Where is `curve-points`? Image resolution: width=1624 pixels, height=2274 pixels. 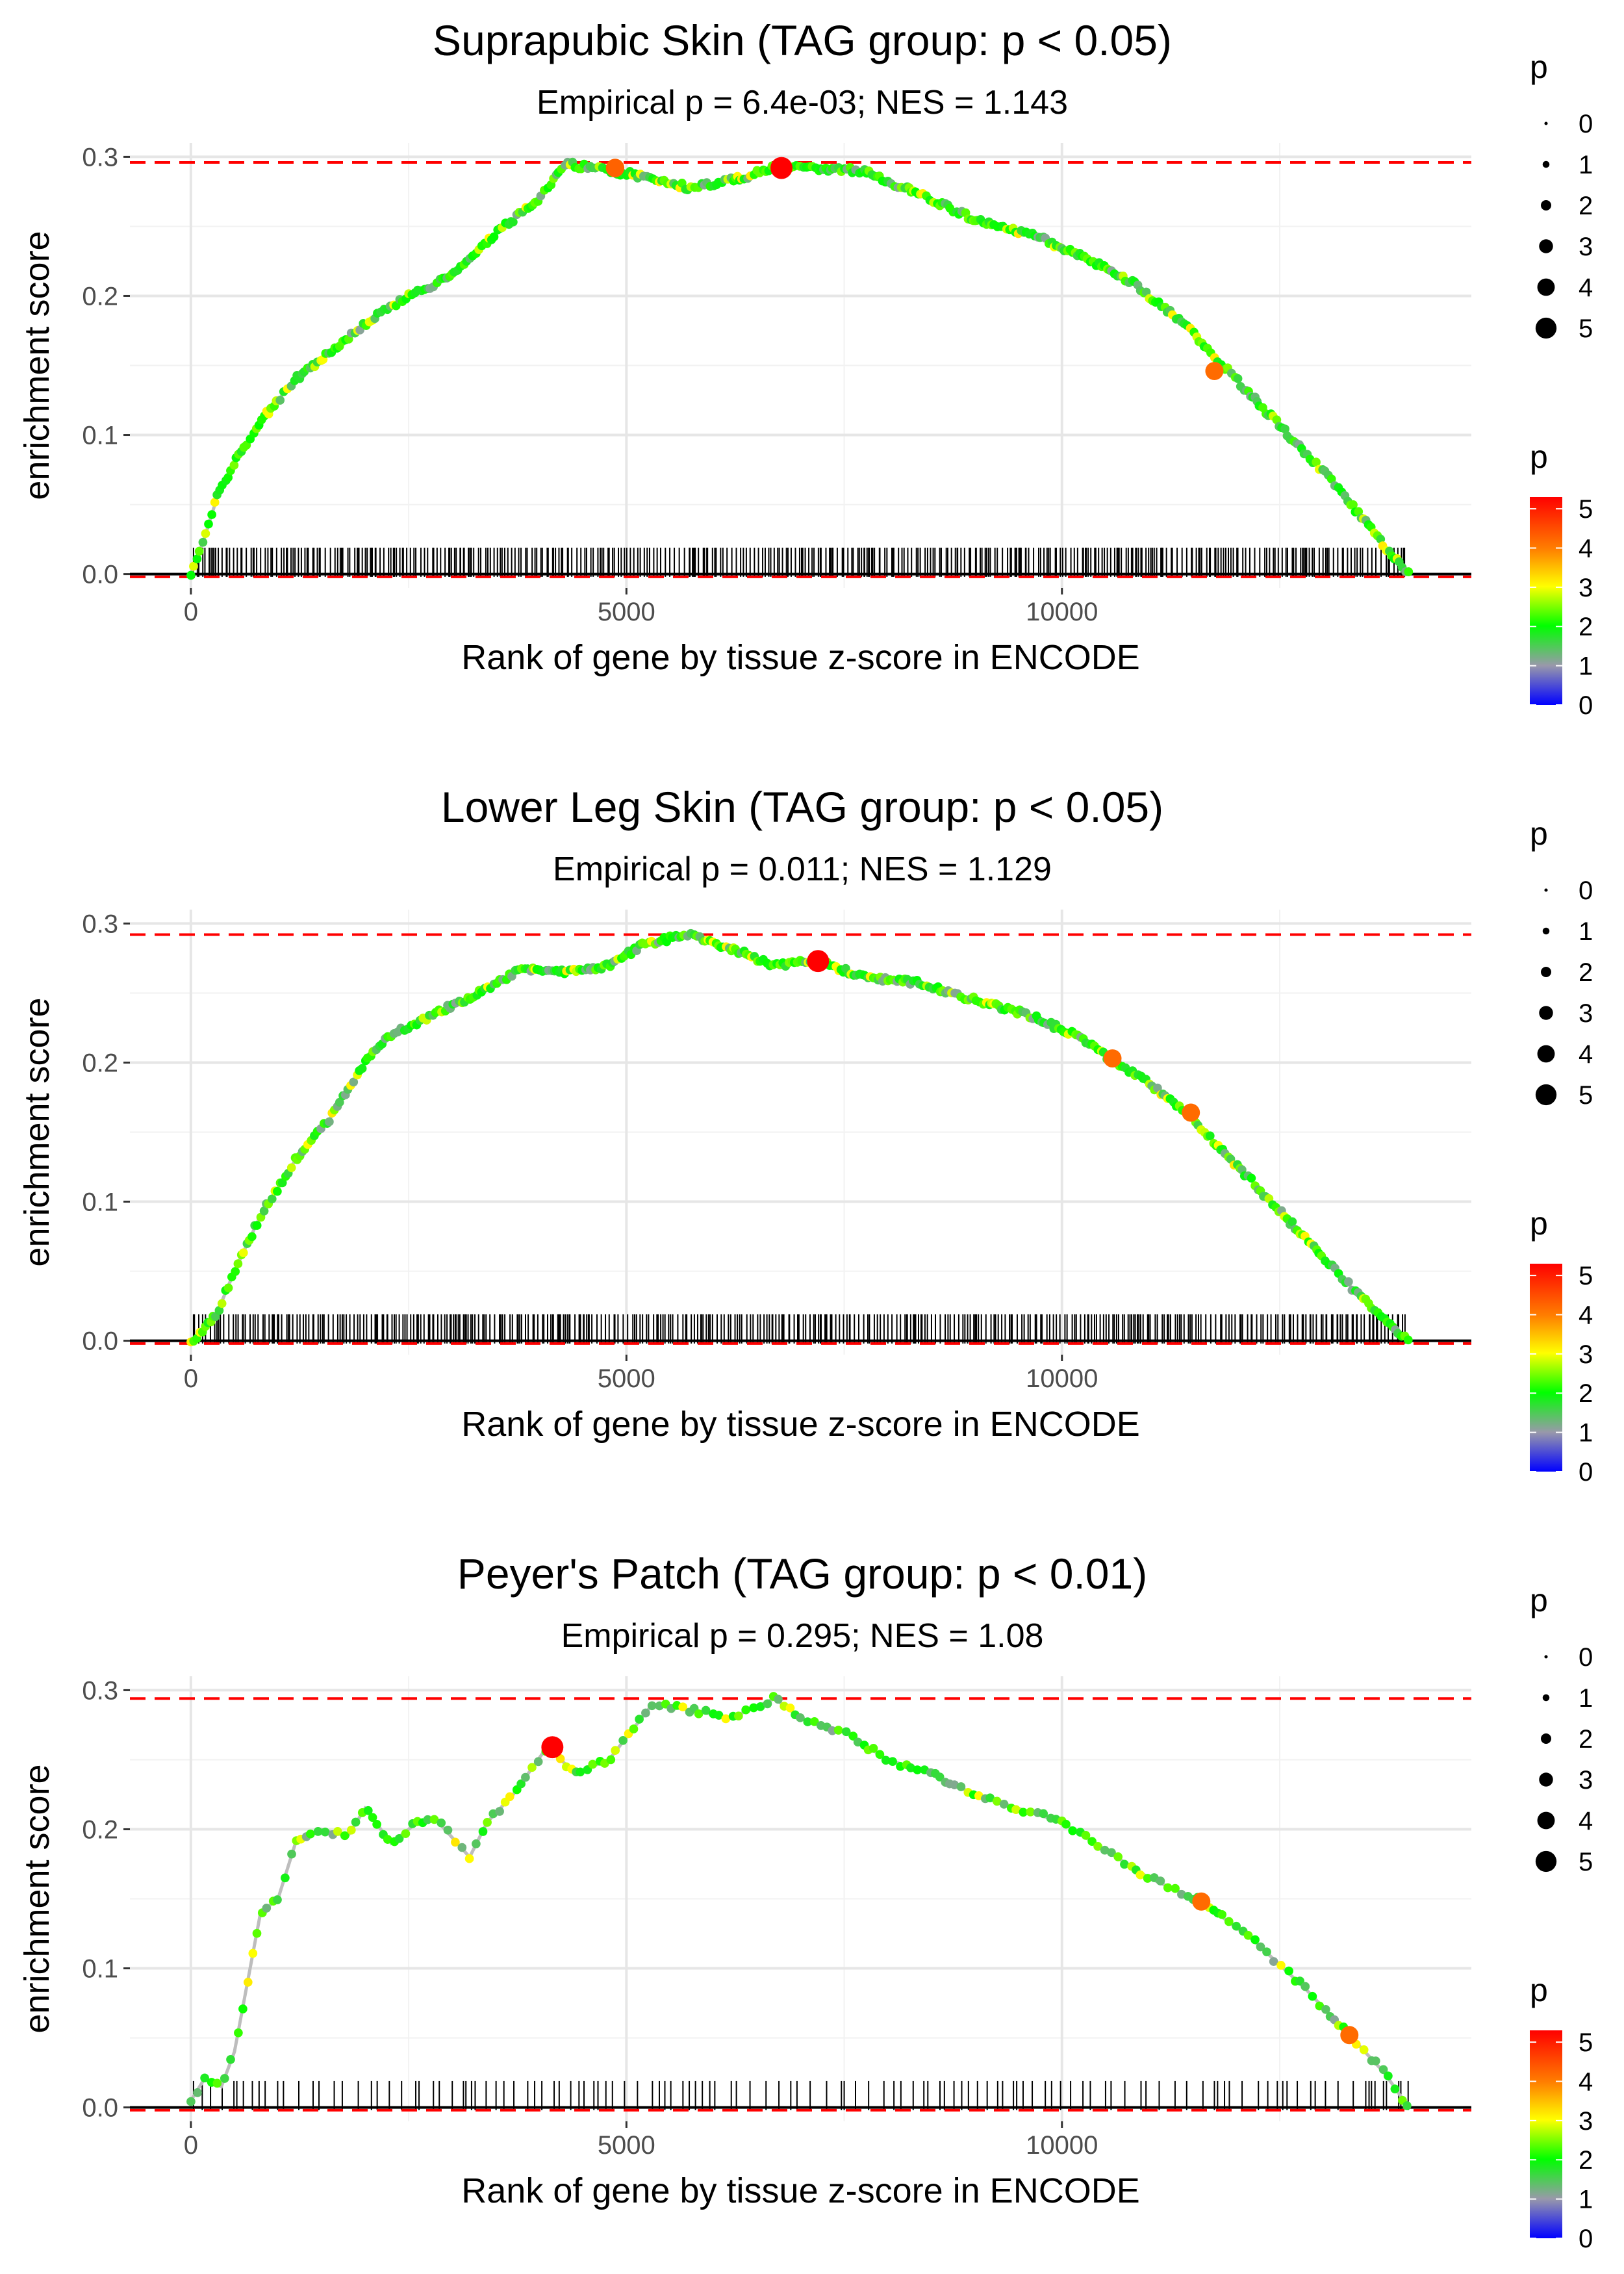 curve-points is located at coordinates (800, 368).